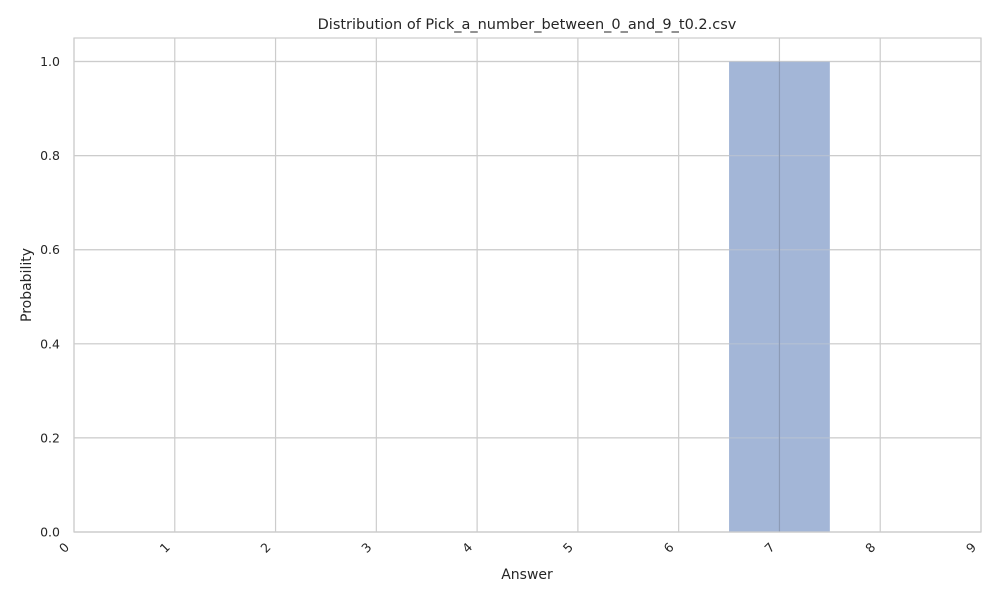 The width and height of the screenshot is (1000, 600). What do you see at coordinates (50, 437) in the screenshot?
I see `y-tick-label: 0.2` at bounding box center [50, 437].